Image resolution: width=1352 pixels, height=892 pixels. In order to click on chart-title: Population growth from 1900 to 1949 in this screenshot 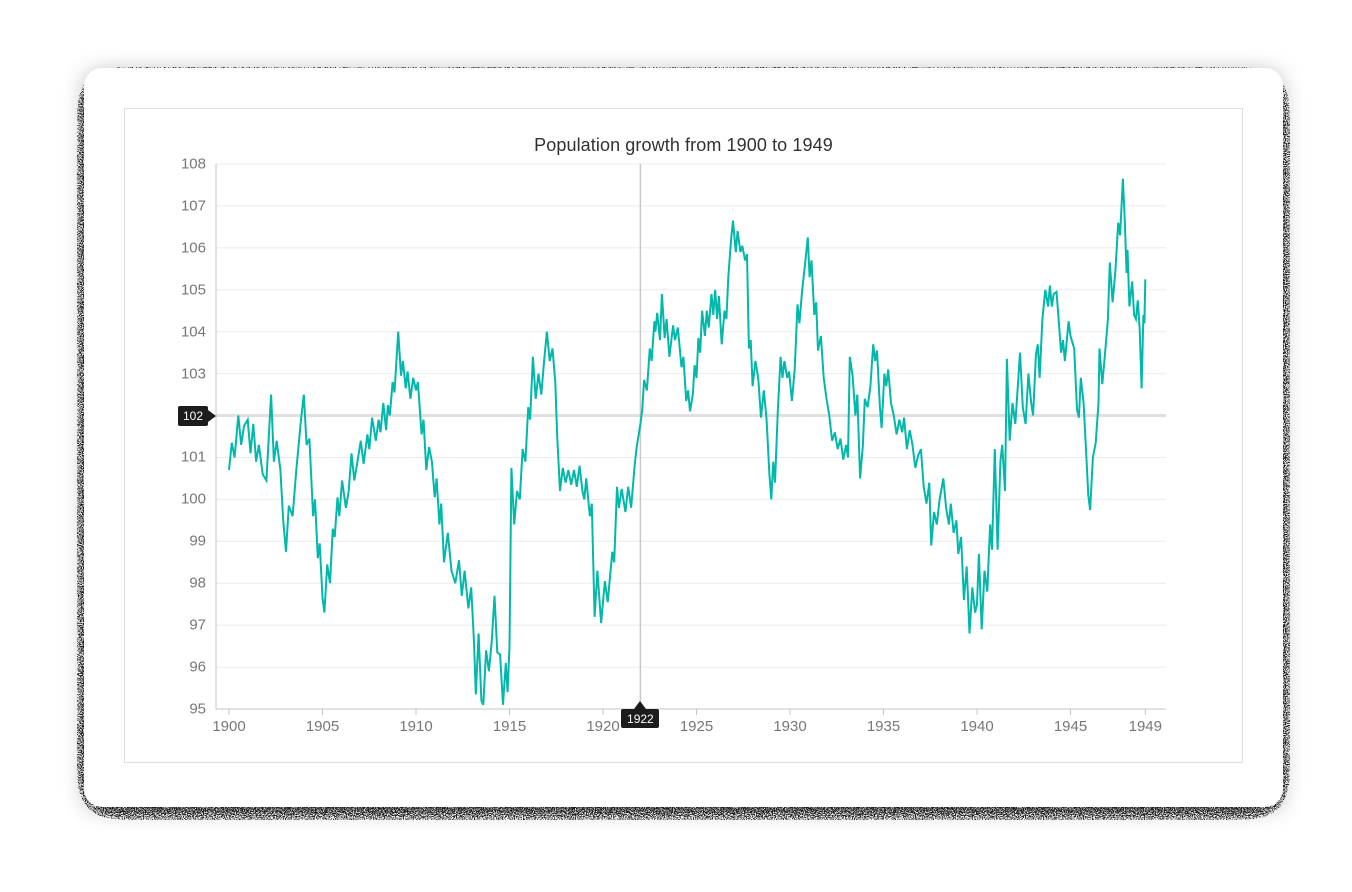, I will do `click(683, 145)`.